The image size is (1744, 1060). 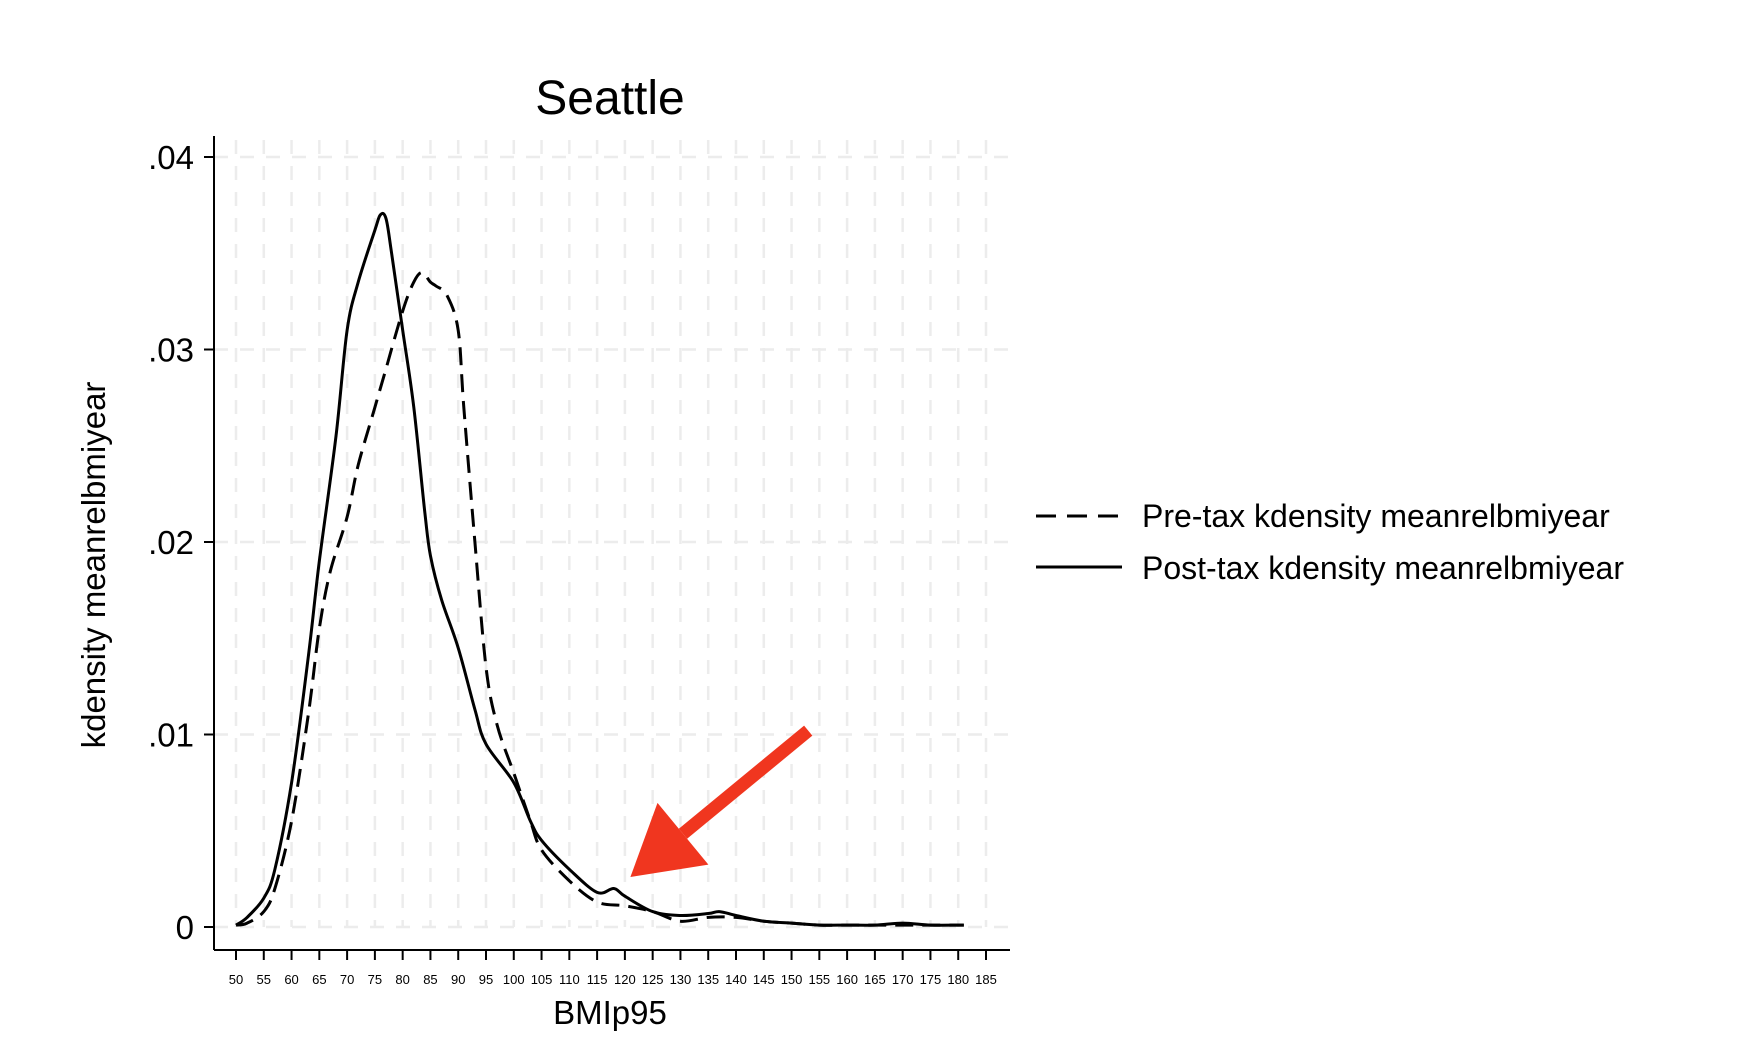 What do you see at coordinates (625, 979) in the screenshot?
I see `x-tick-label: 120` at bounding box center [625, 979].